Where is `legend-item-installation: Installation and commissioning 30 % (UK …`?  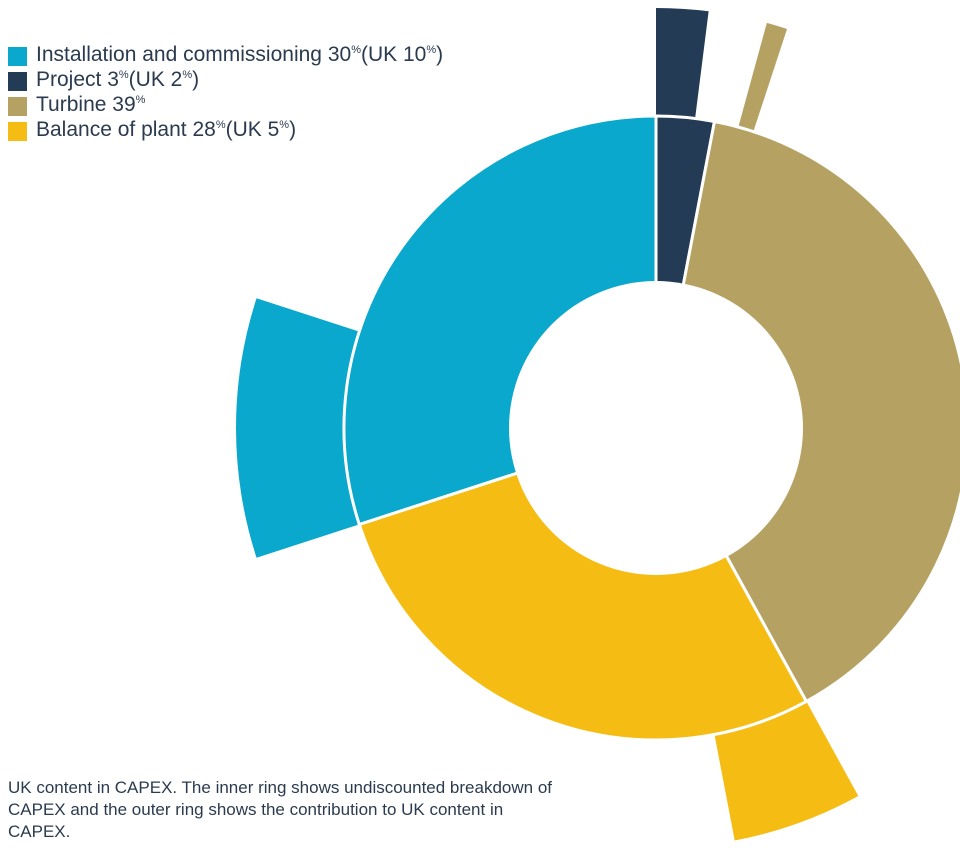
legend-item-installation: Installation and commissioning 30 % (UK … is located at coordinates (308, 56).